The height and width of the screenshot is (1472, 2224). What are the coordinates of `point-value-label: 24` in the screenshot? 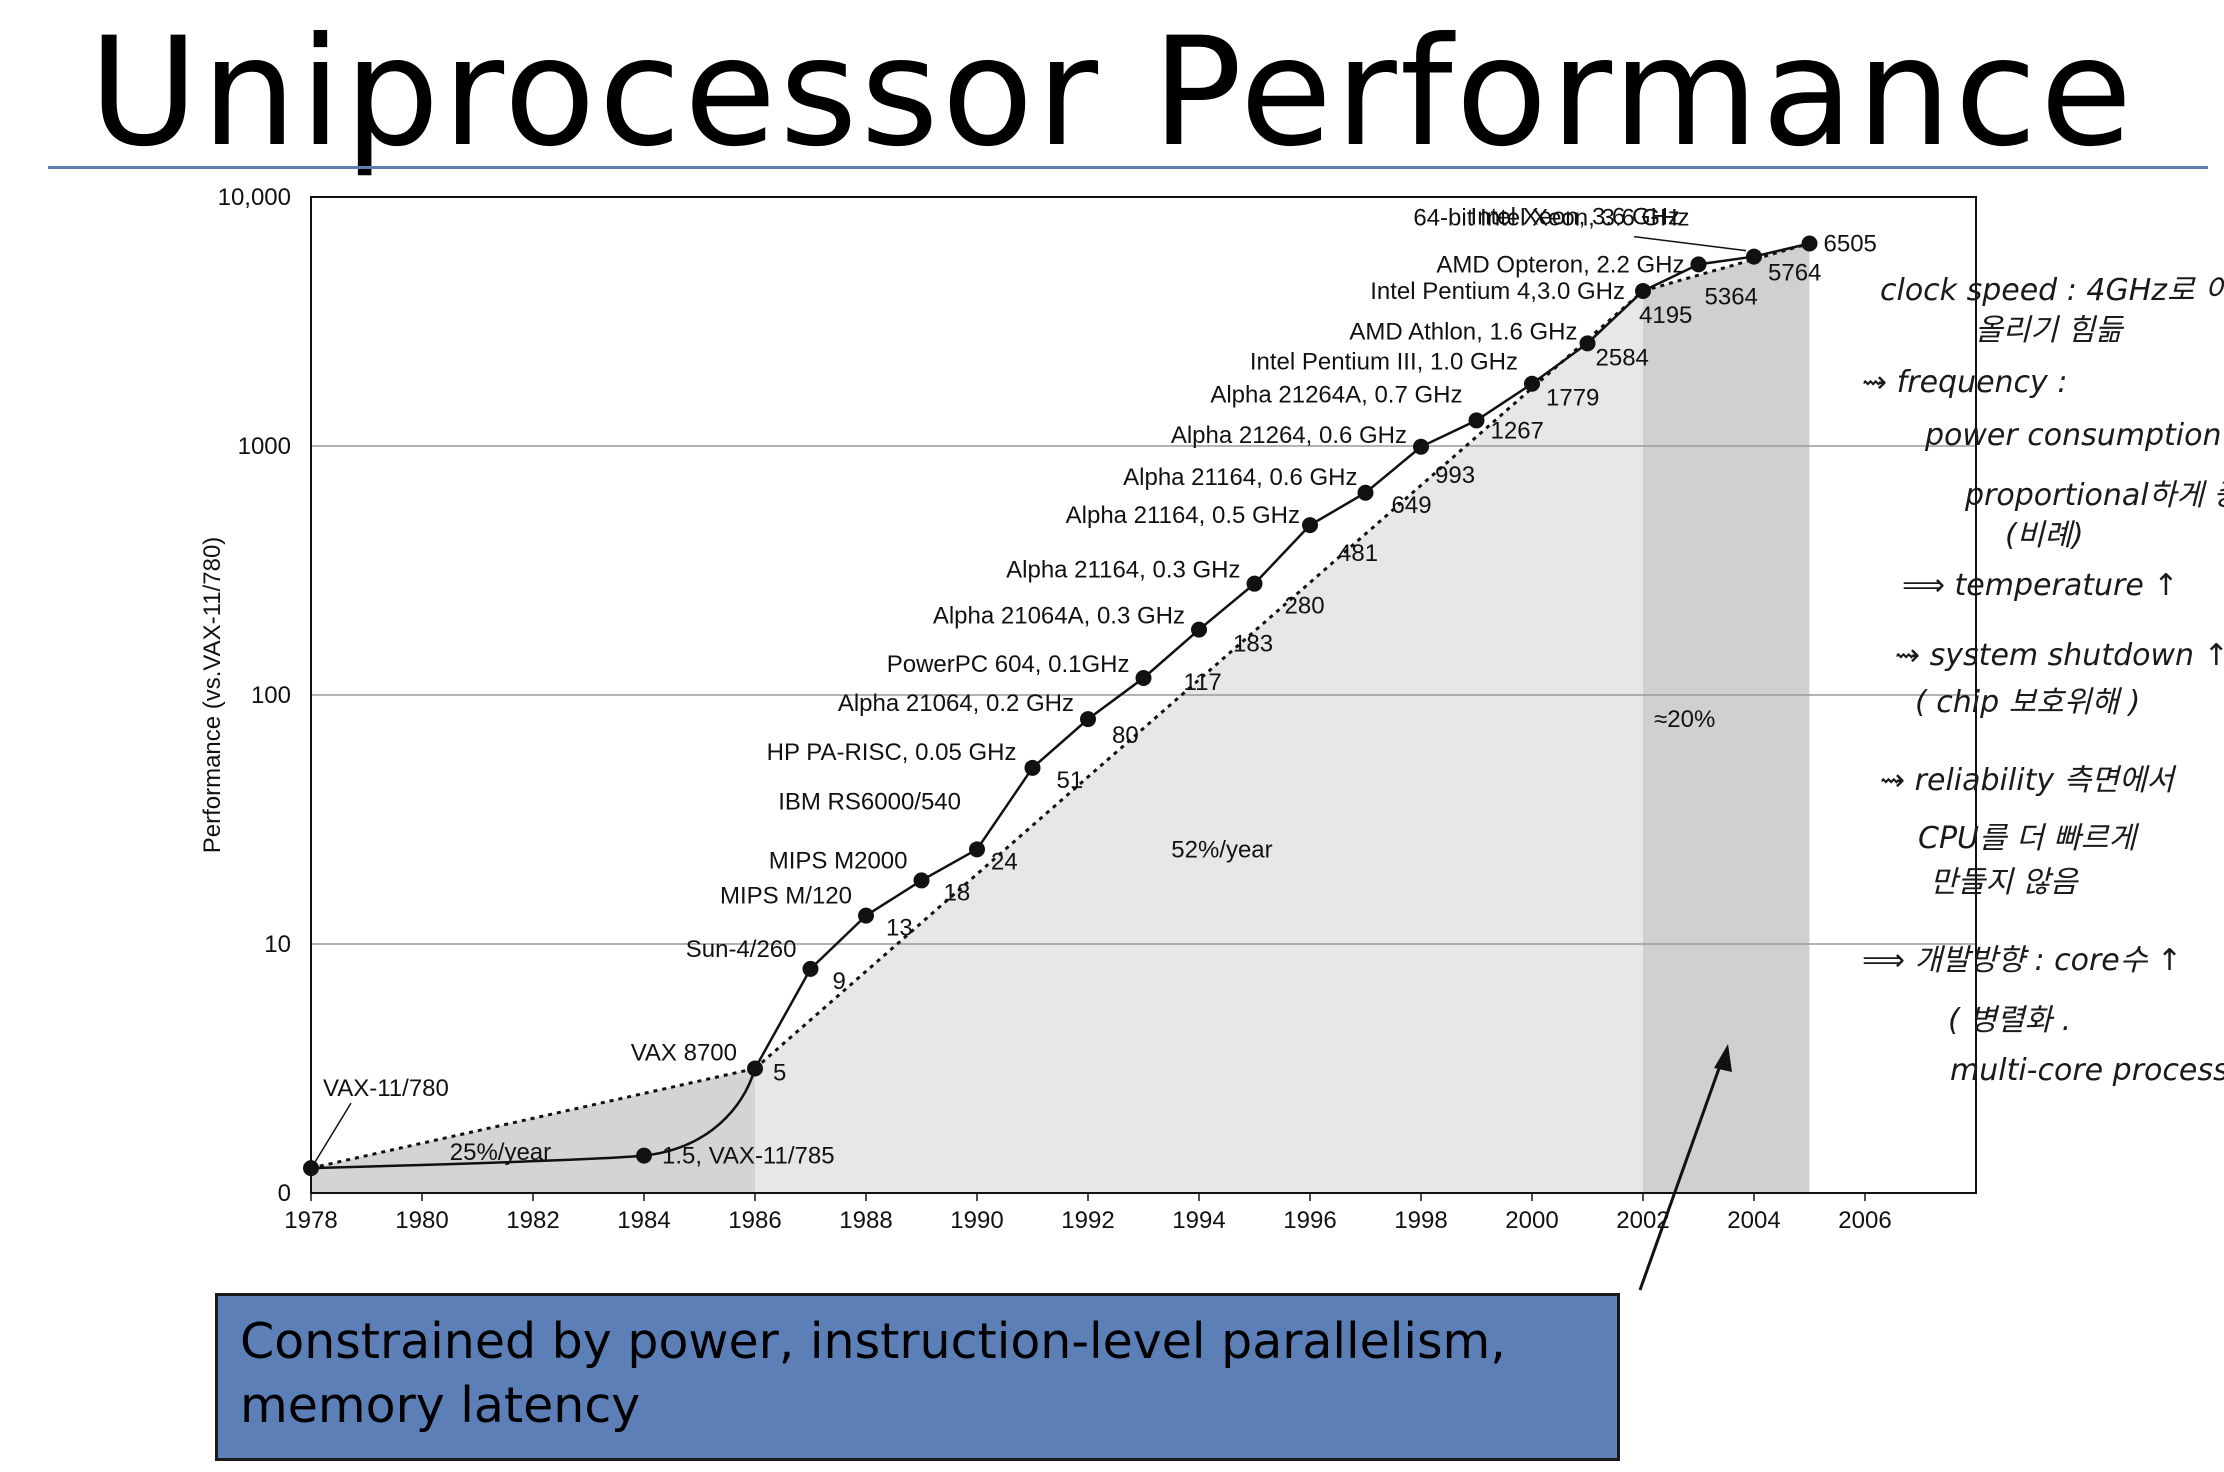 It's located at (1004, 861).